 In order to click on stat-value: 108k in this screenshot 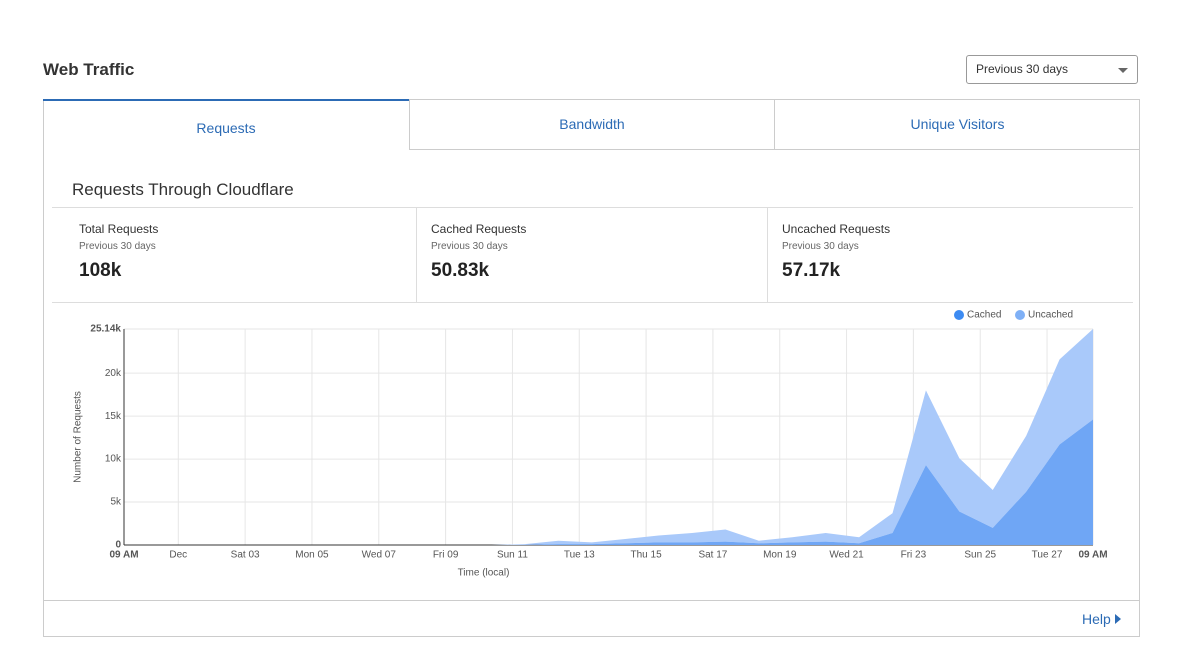, I will do `click(100, 270)`.